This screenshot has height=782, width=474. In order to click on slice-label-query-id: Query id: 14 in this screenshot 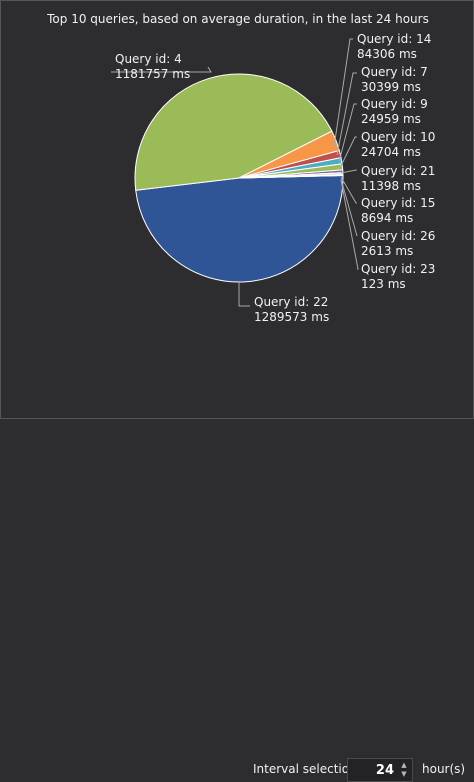, I will do `click(394, 39)`.